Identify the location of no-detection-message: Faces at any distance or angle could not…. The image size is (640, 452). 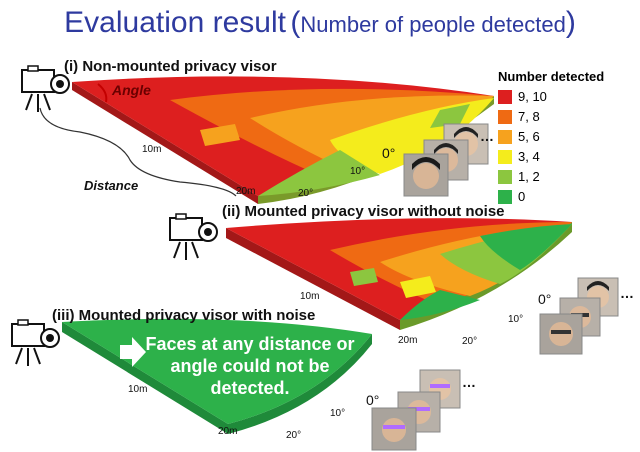
(250, 366).